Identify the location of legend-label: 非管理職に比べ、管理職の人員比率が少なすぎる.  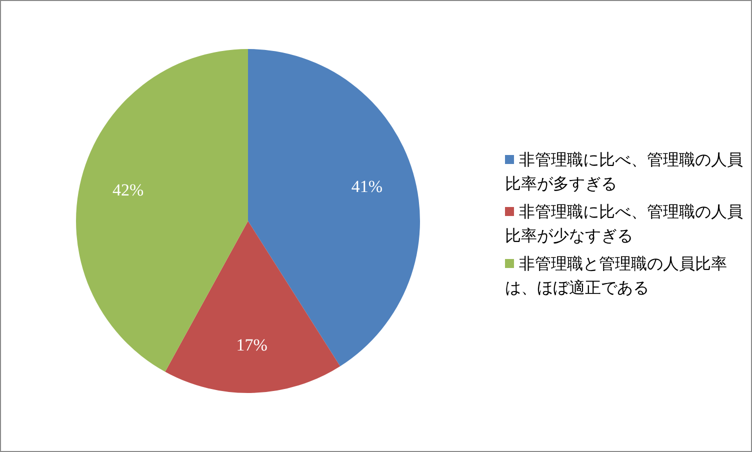
(624, 224).